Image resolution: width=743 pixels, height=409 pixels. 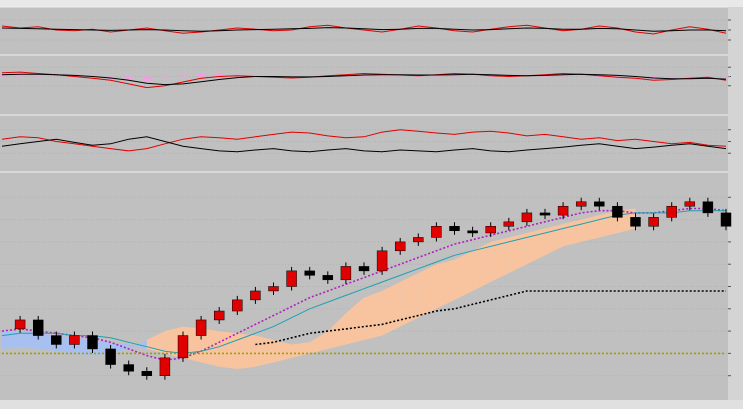 I want to click on price-axis, so click(x=735, y=203).